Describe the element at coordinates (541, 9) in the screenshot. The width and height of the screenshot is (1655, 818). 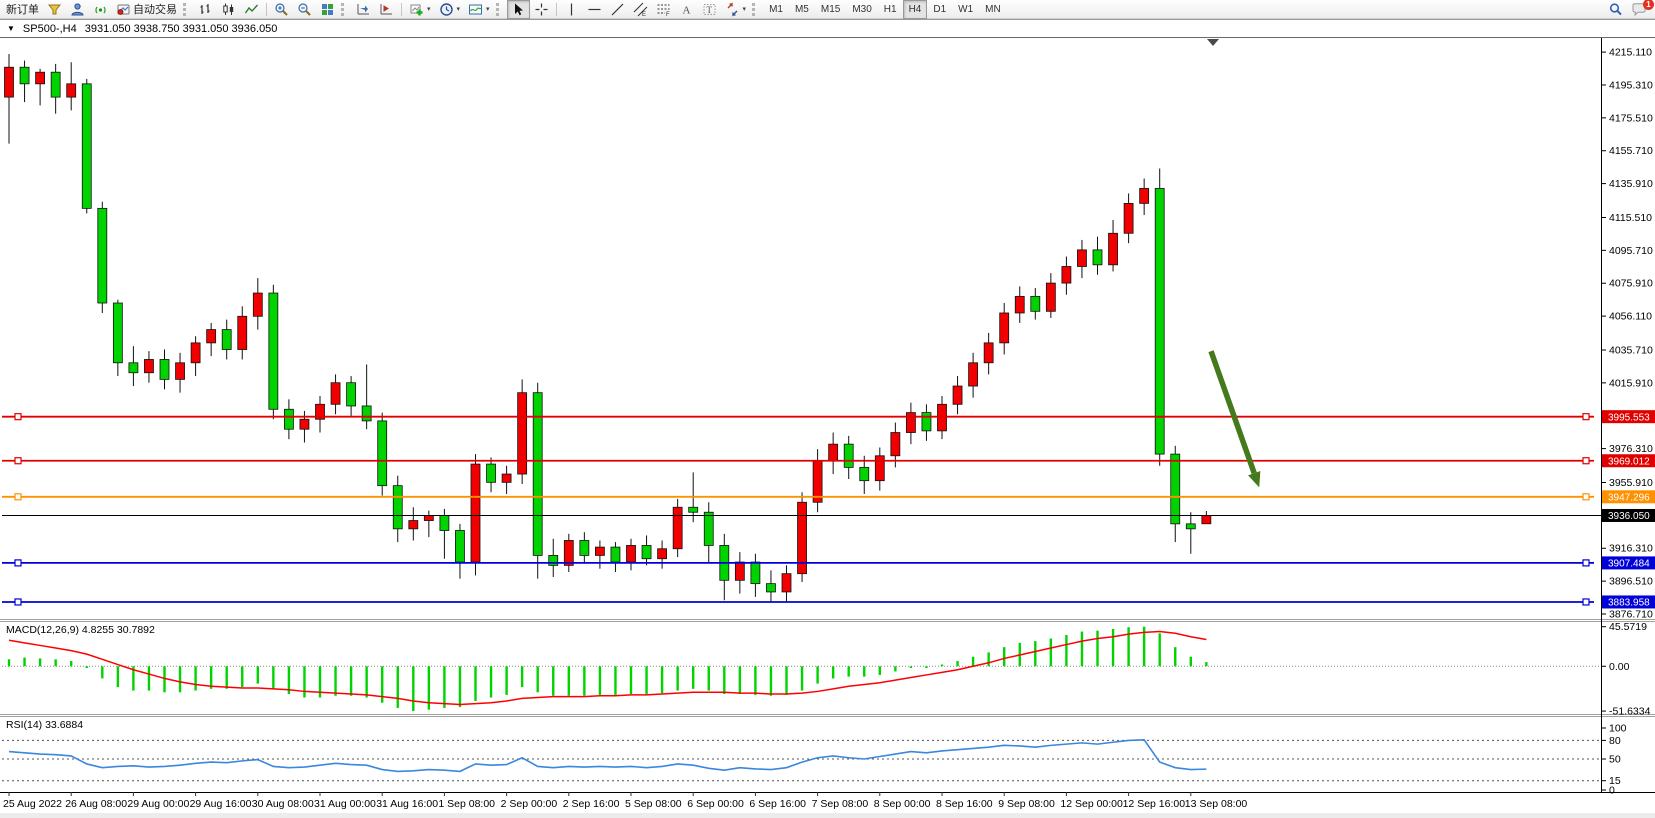
I see `crosshair-tool-button` at that location.